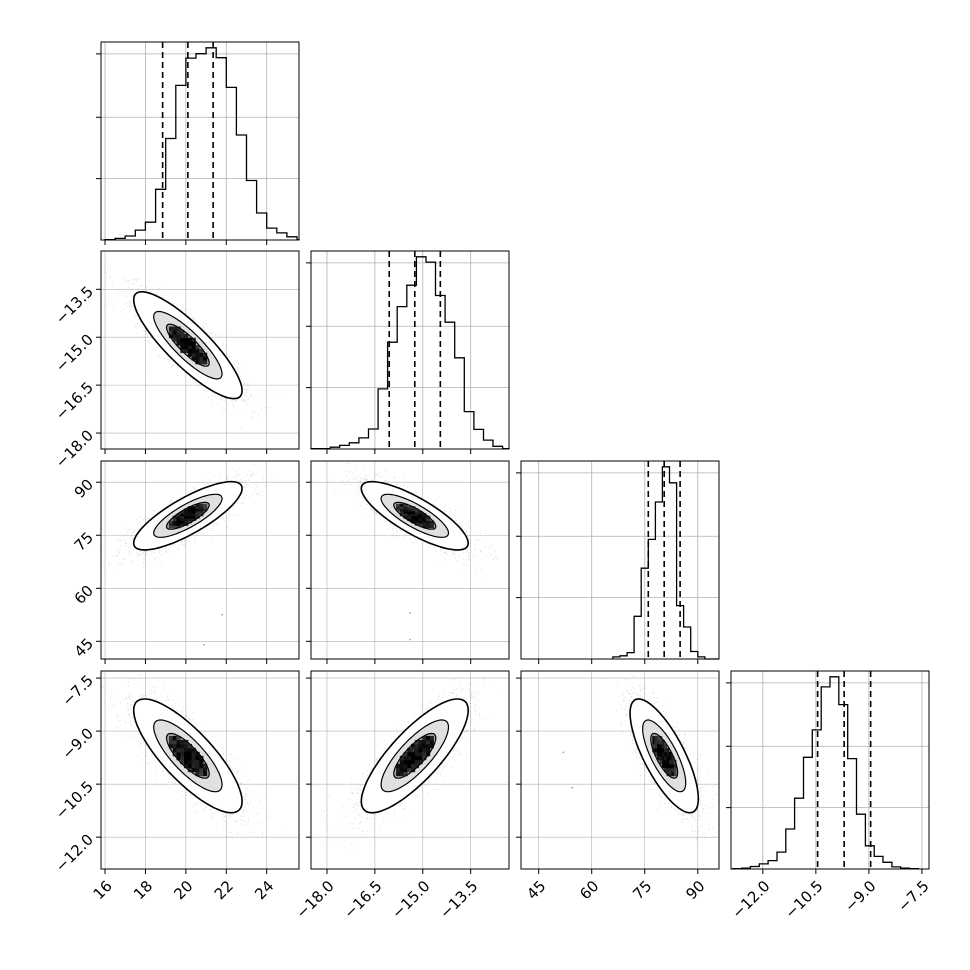  What do you see at coordinates (74, 799) in the screenshot?
I see `y-tick-label: −10.5` at bounding box center [74, 799].